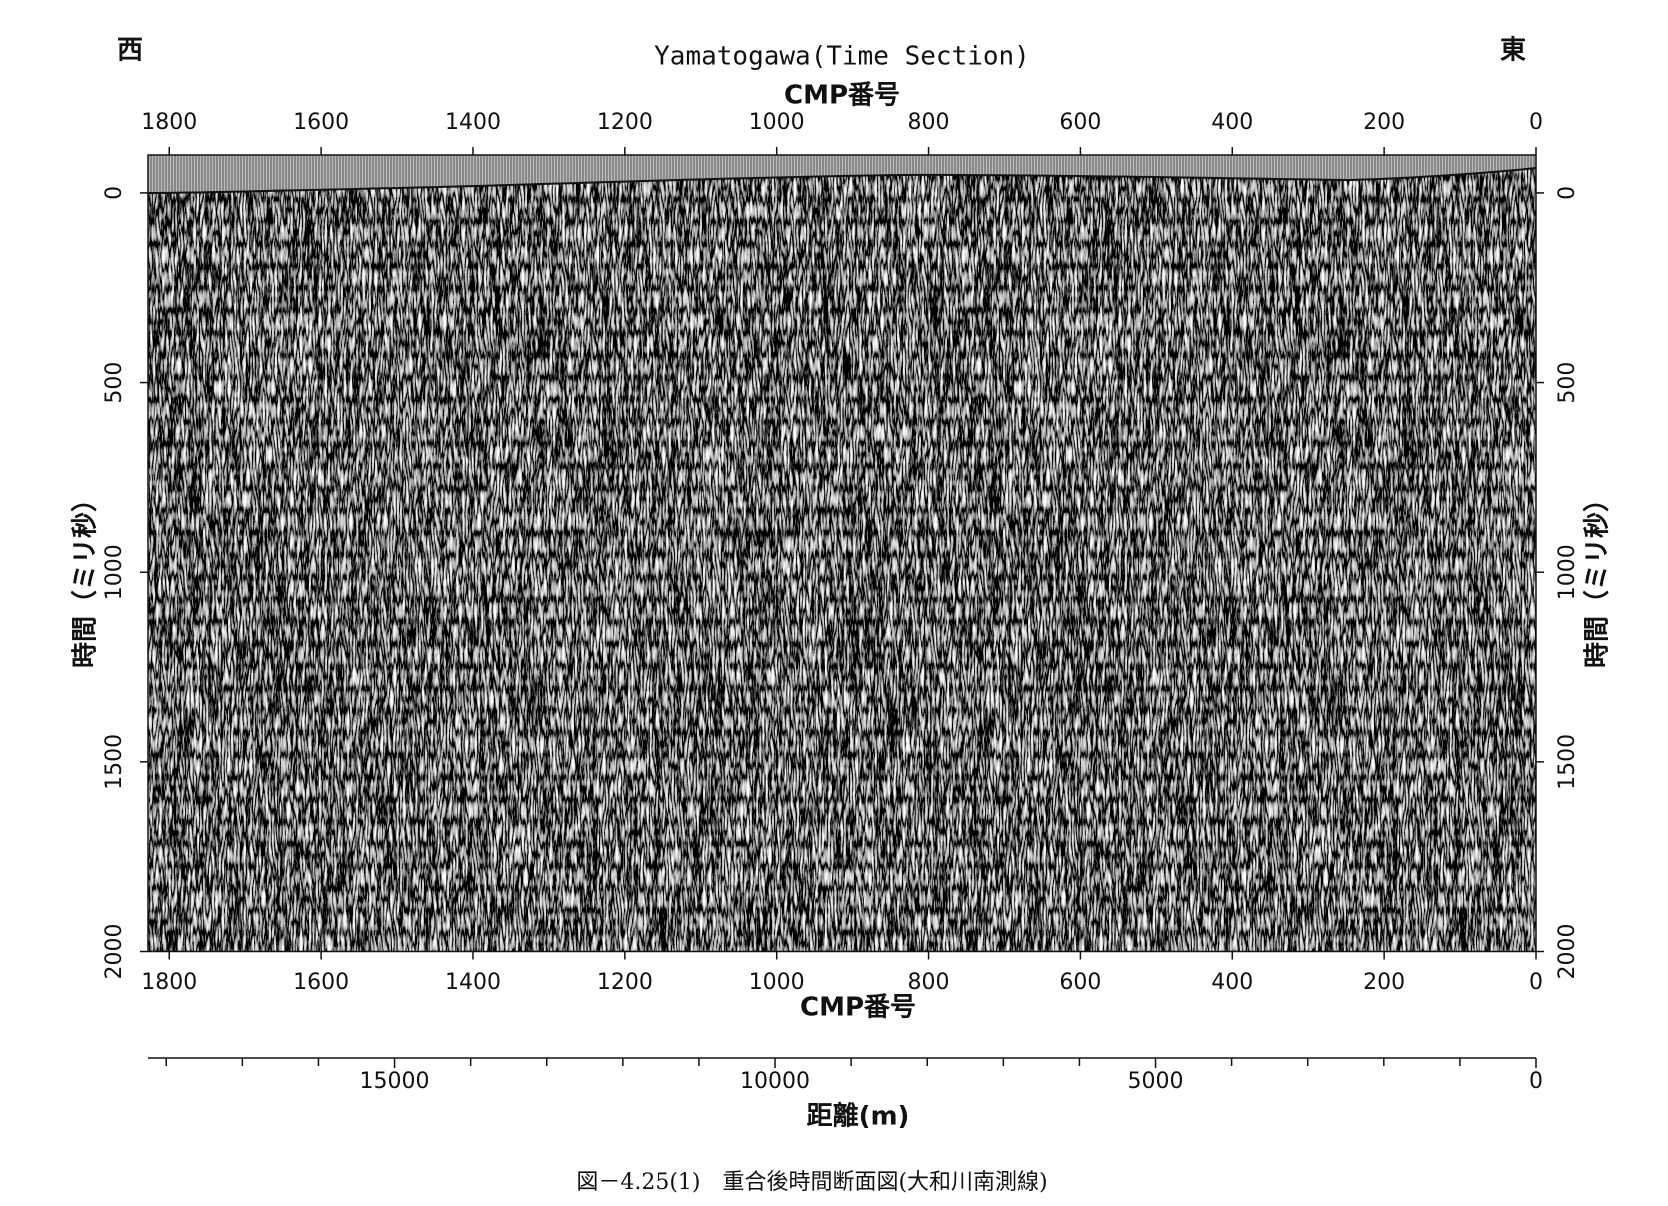 The height and width of the screenshot is (1206, 1668). I want to click on x-tick-label-top: 1600, so click(321, 122).